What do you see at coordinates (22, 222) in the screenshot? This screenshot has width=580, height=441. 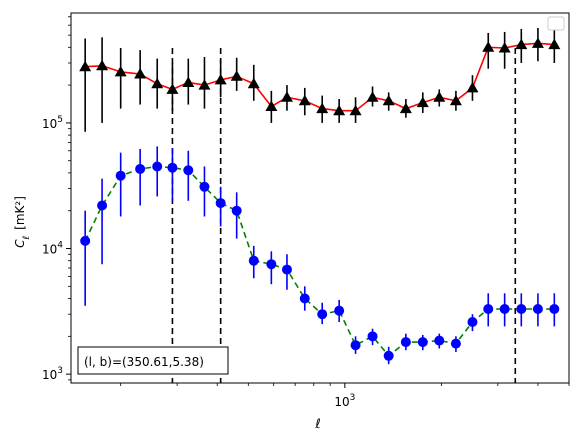 I see `y-axis-label: Cℓ[mK²]` at bounding box center [22, 222].